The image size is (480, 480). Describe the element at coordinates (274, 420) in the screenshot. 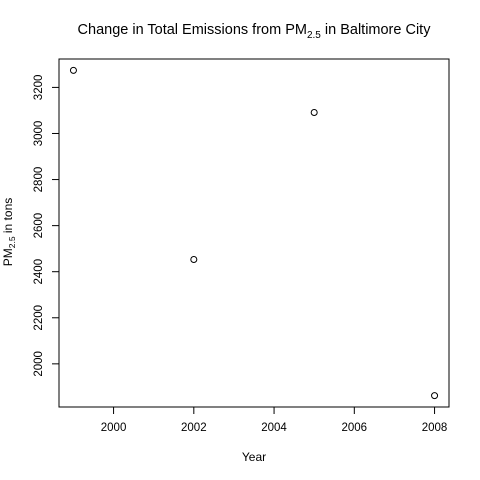

I see `x-axis: 2000 2002 2004 2006 2008` at that location.